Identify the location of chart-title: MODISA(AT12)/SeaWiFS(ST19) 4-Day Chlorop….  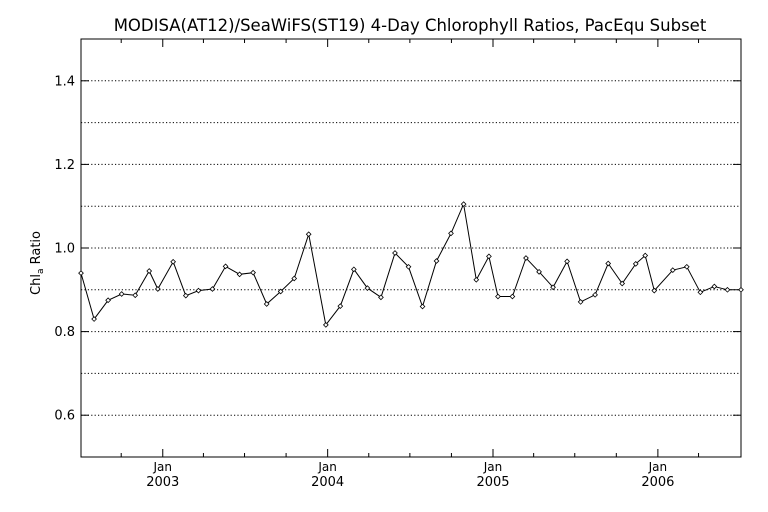
(410, 25).